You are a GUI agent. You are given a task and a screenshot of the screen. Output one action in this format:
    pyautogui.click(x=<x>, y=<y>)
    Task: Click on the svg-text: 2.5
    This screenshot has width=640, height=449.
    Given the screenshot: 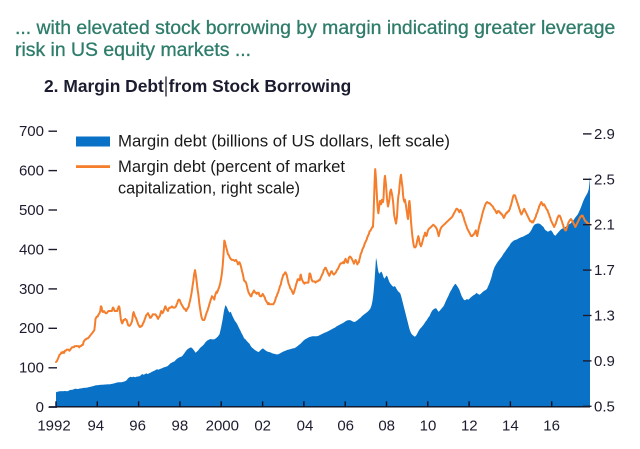 What is the action you would take?
    pyautogui.click(x=604, y=179)
    